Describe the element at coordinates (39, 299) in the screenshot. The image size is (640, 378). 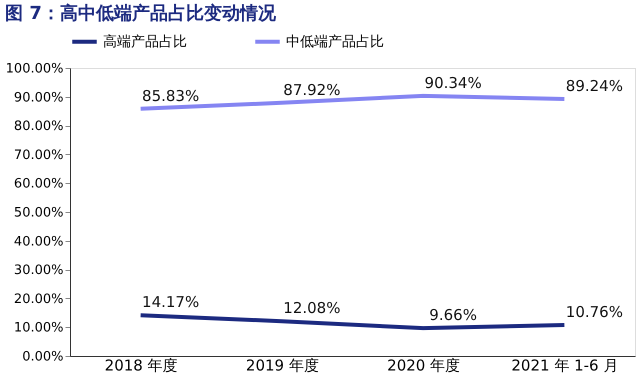
I see `y-tick-label: 20.00%` at that location.